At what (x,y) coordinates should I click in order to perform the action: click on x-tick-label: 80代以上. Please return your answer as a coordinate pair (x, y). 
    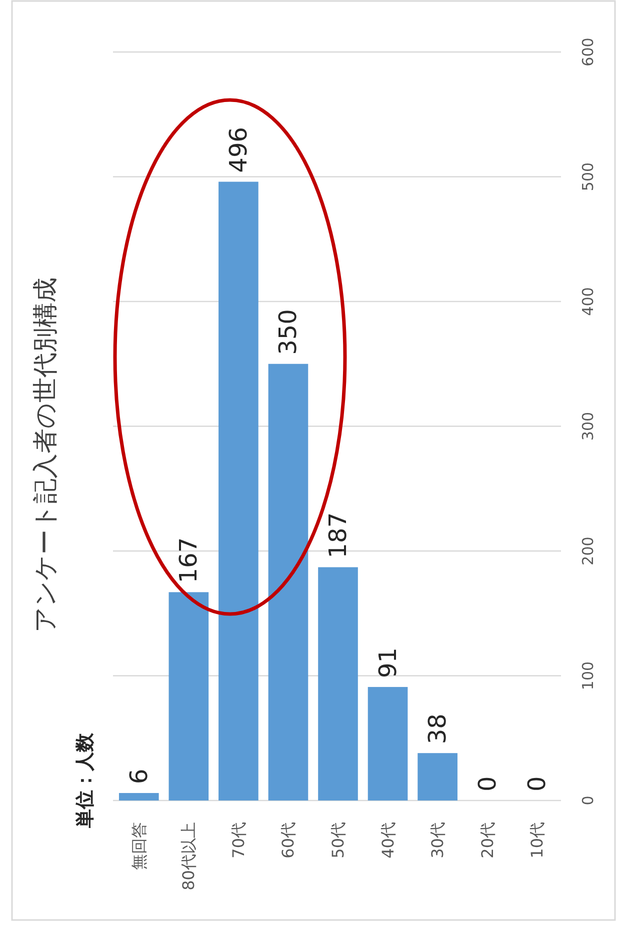
    Looking at the image, I should click on (188, 856).